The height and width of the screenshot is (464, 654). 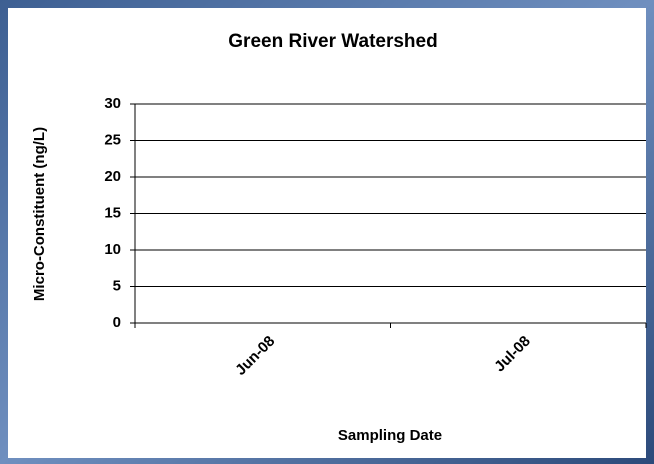 What do you see at coordinates (39, 214) in the screenshot?
I see `y-axis-label: Micro-Constituent (ng/L)` at bounding box center [39, 214].